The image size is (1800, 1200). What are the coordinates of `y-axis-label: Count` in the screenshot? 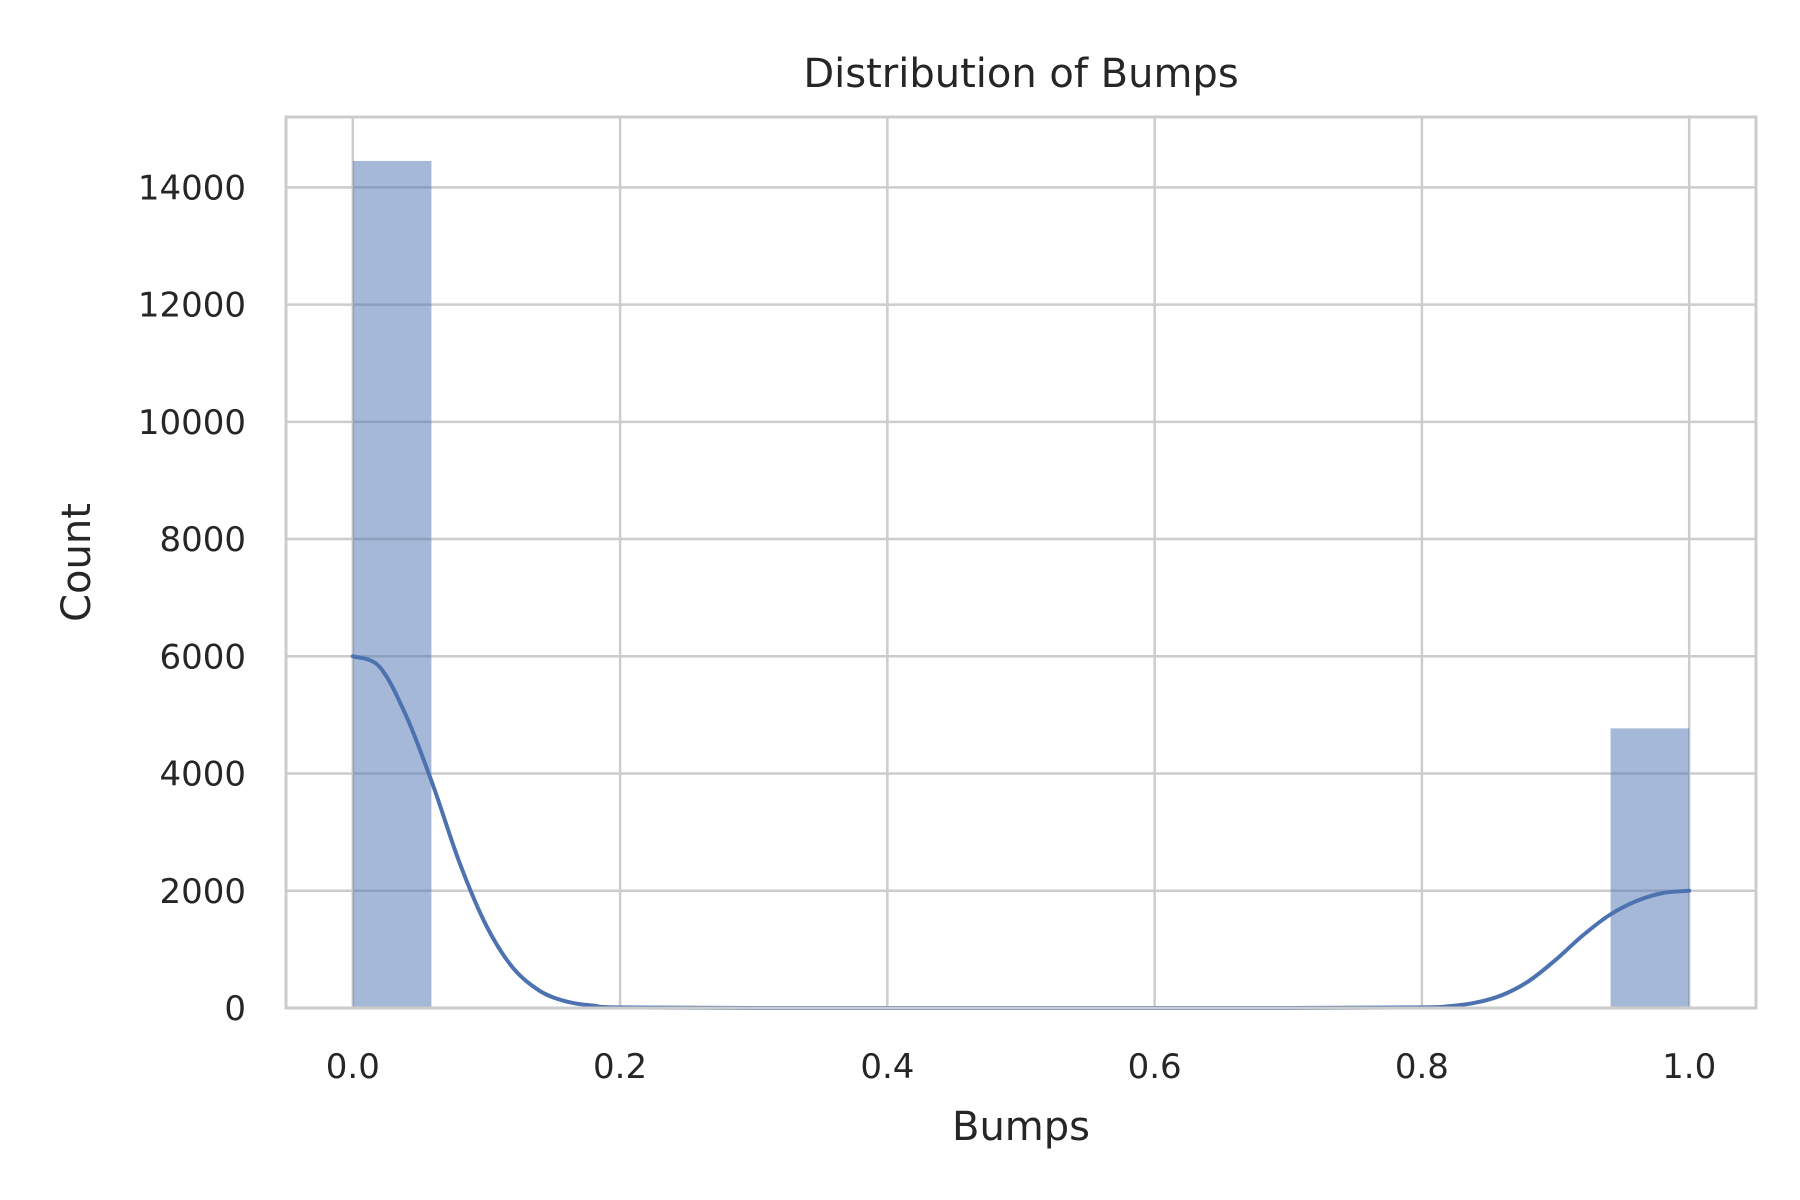 It's located at (77, 562).